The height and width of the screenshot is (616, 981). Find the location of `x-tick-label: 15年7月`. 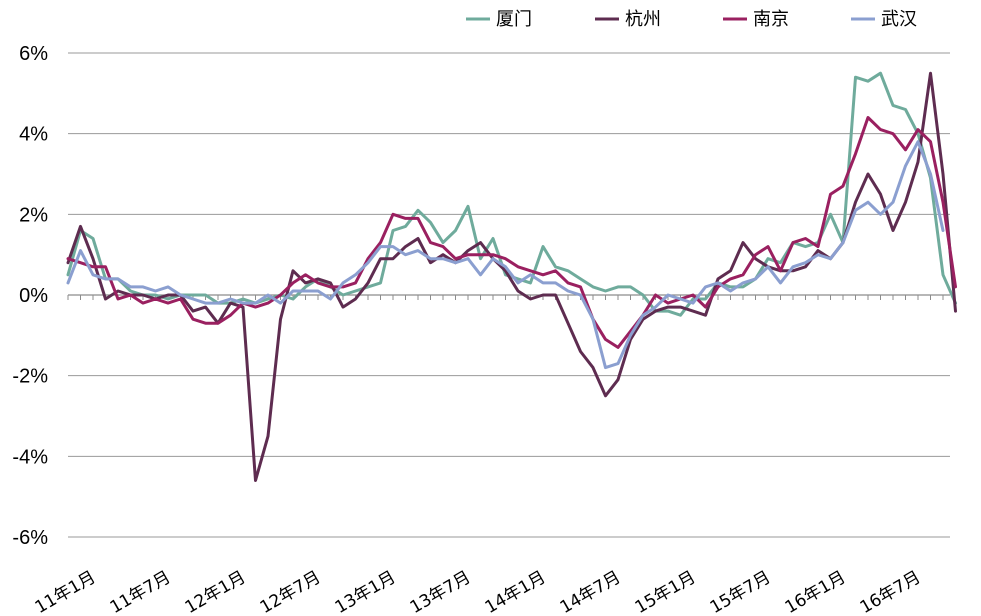

x-tick-label: 15年7月 is located at coordinates (741, 591).